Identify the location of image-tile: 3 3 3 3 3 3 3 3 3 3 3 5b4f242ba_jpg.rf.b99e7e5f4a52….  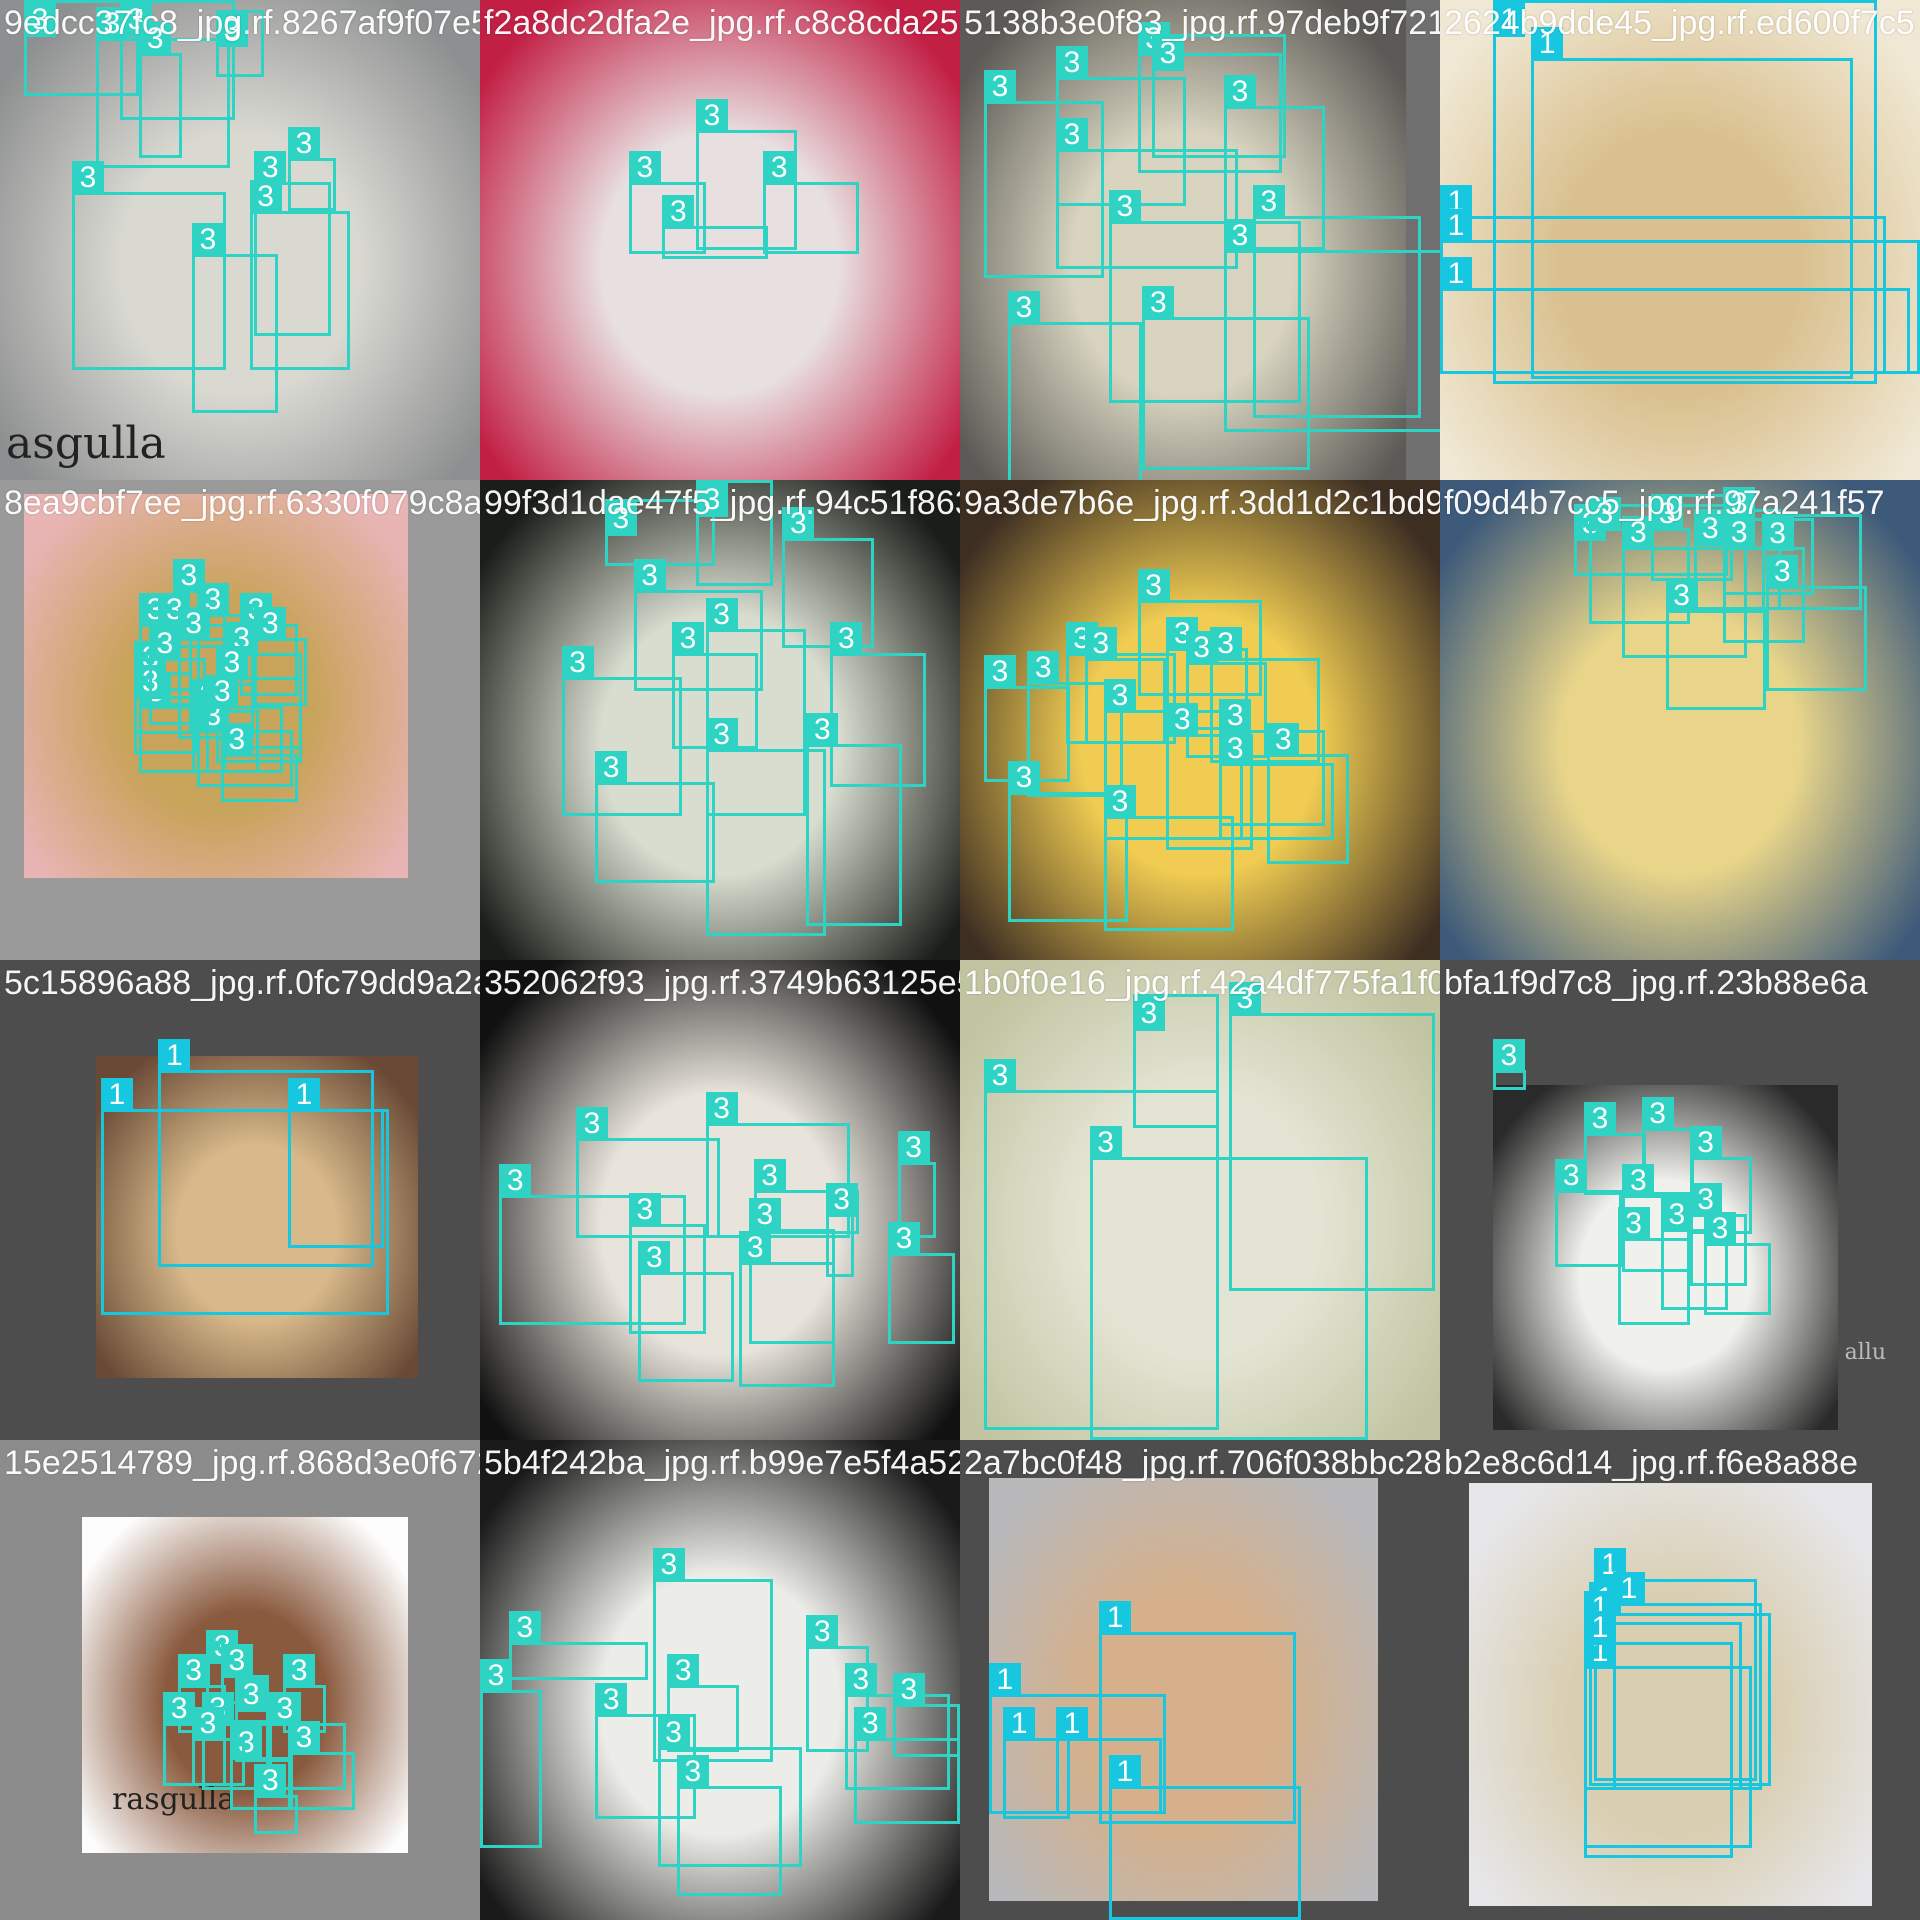
(720, 1680).